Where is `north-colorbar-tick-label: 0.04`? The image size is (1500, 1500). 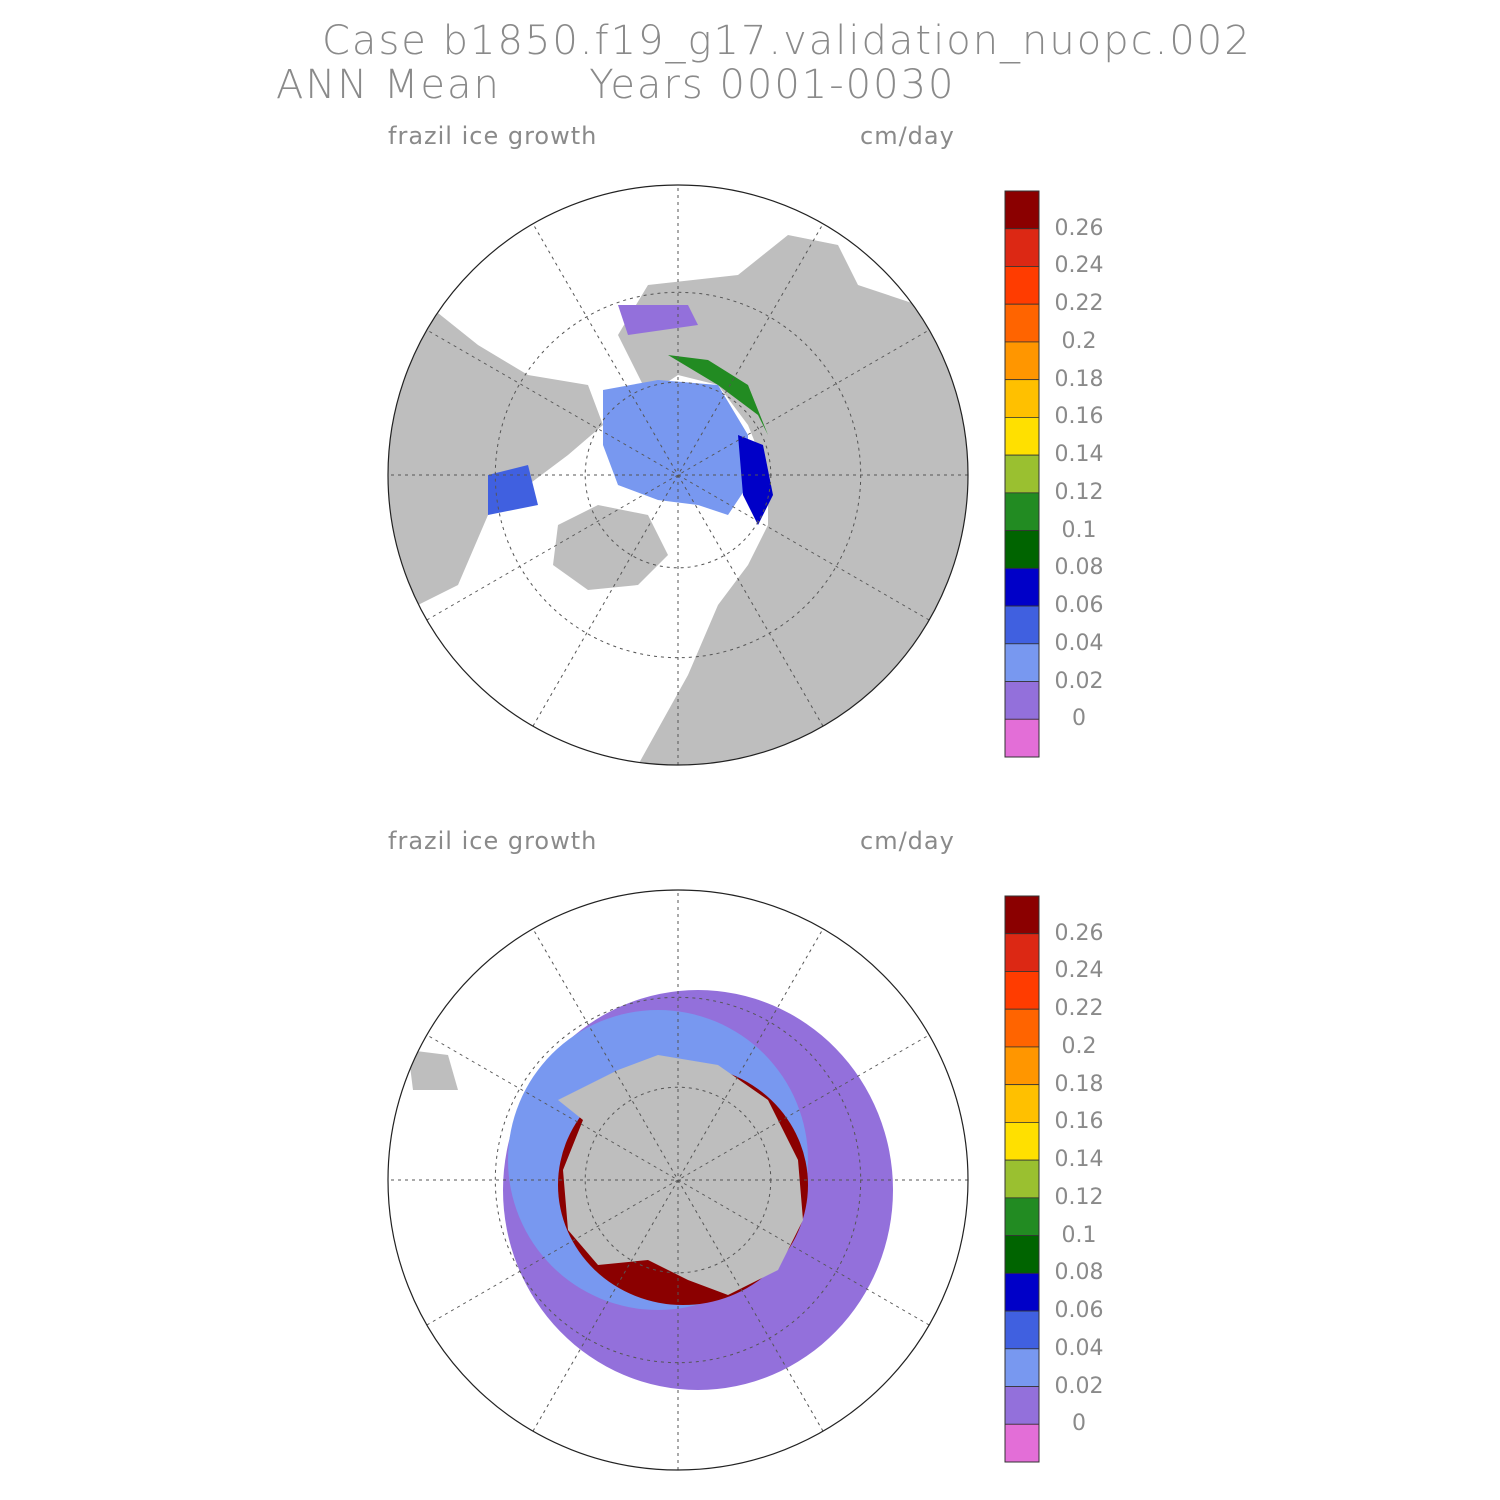 north-colorbar-tick-label: 0.04 is located at coordinates (1079, 643).